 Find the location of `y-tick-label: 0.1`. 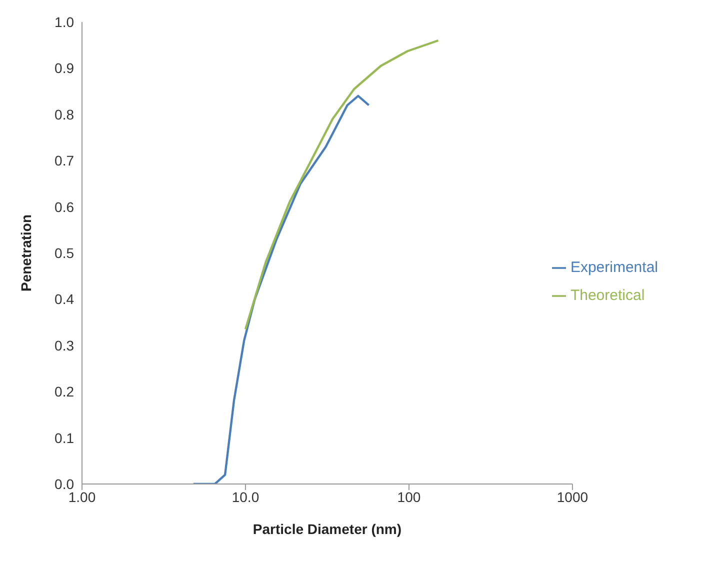

y-tick-label: 0.1 is located at coordinates (64, 438).